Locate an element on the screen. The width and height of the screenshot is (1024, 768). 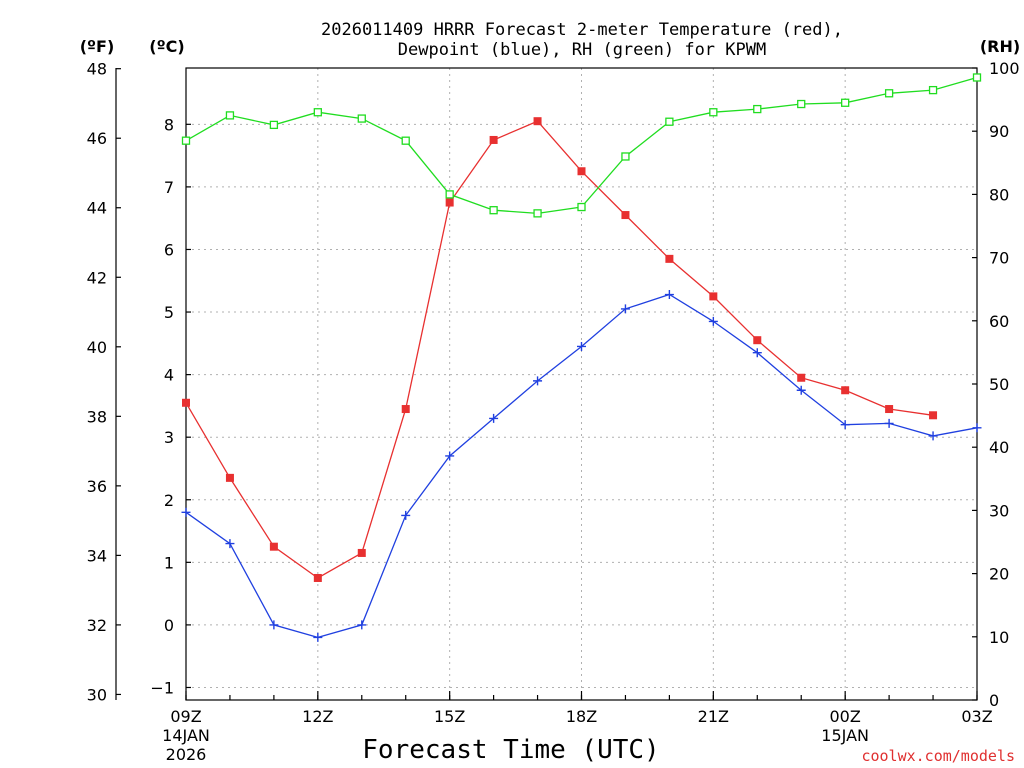
fahrenheit-unit-label: (ºF) is located at coordinates (97, 46).